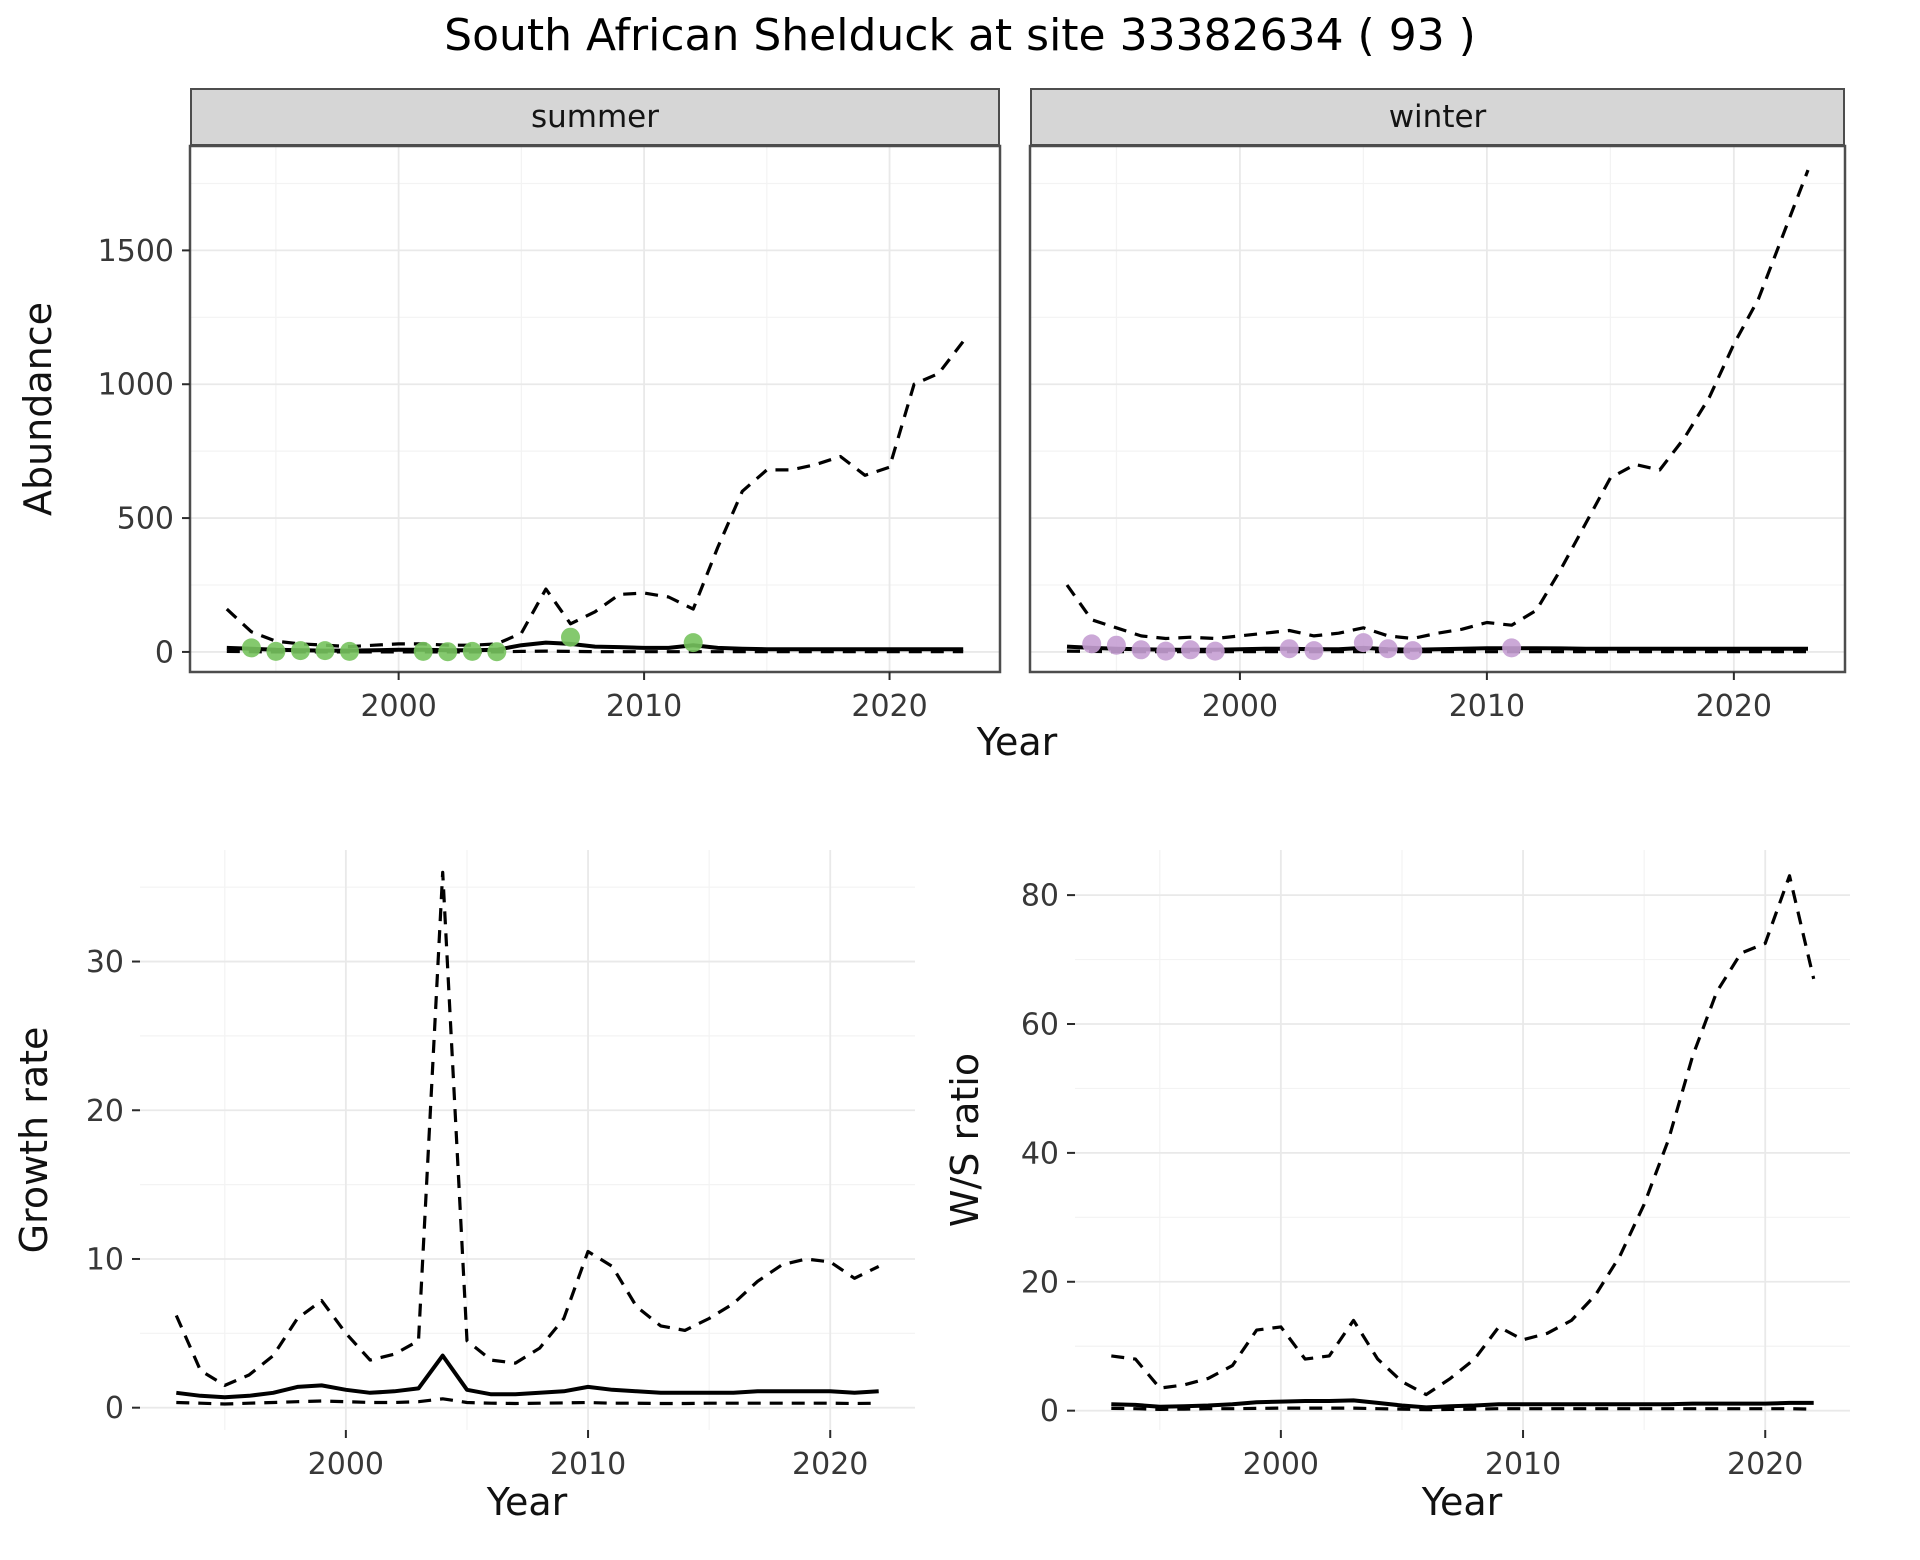  I want to click on axis-ticks: 2000 2010 2020, so click(1487, 698).